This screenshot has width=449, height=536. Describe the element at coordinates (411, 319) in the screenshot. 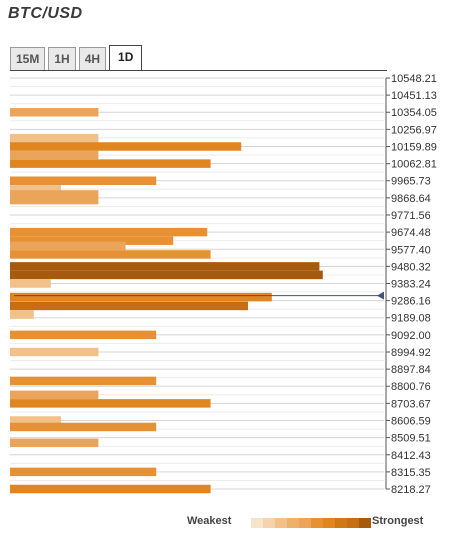

I see `y-tick-label: 9189.08` at that location.